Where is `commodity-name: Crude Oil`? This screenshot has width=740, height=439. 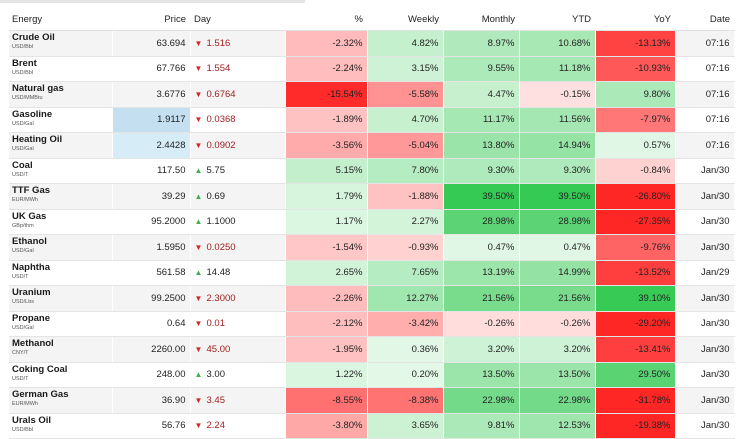
commodity-name: Crude Oil is located at coordinates (33, 37).